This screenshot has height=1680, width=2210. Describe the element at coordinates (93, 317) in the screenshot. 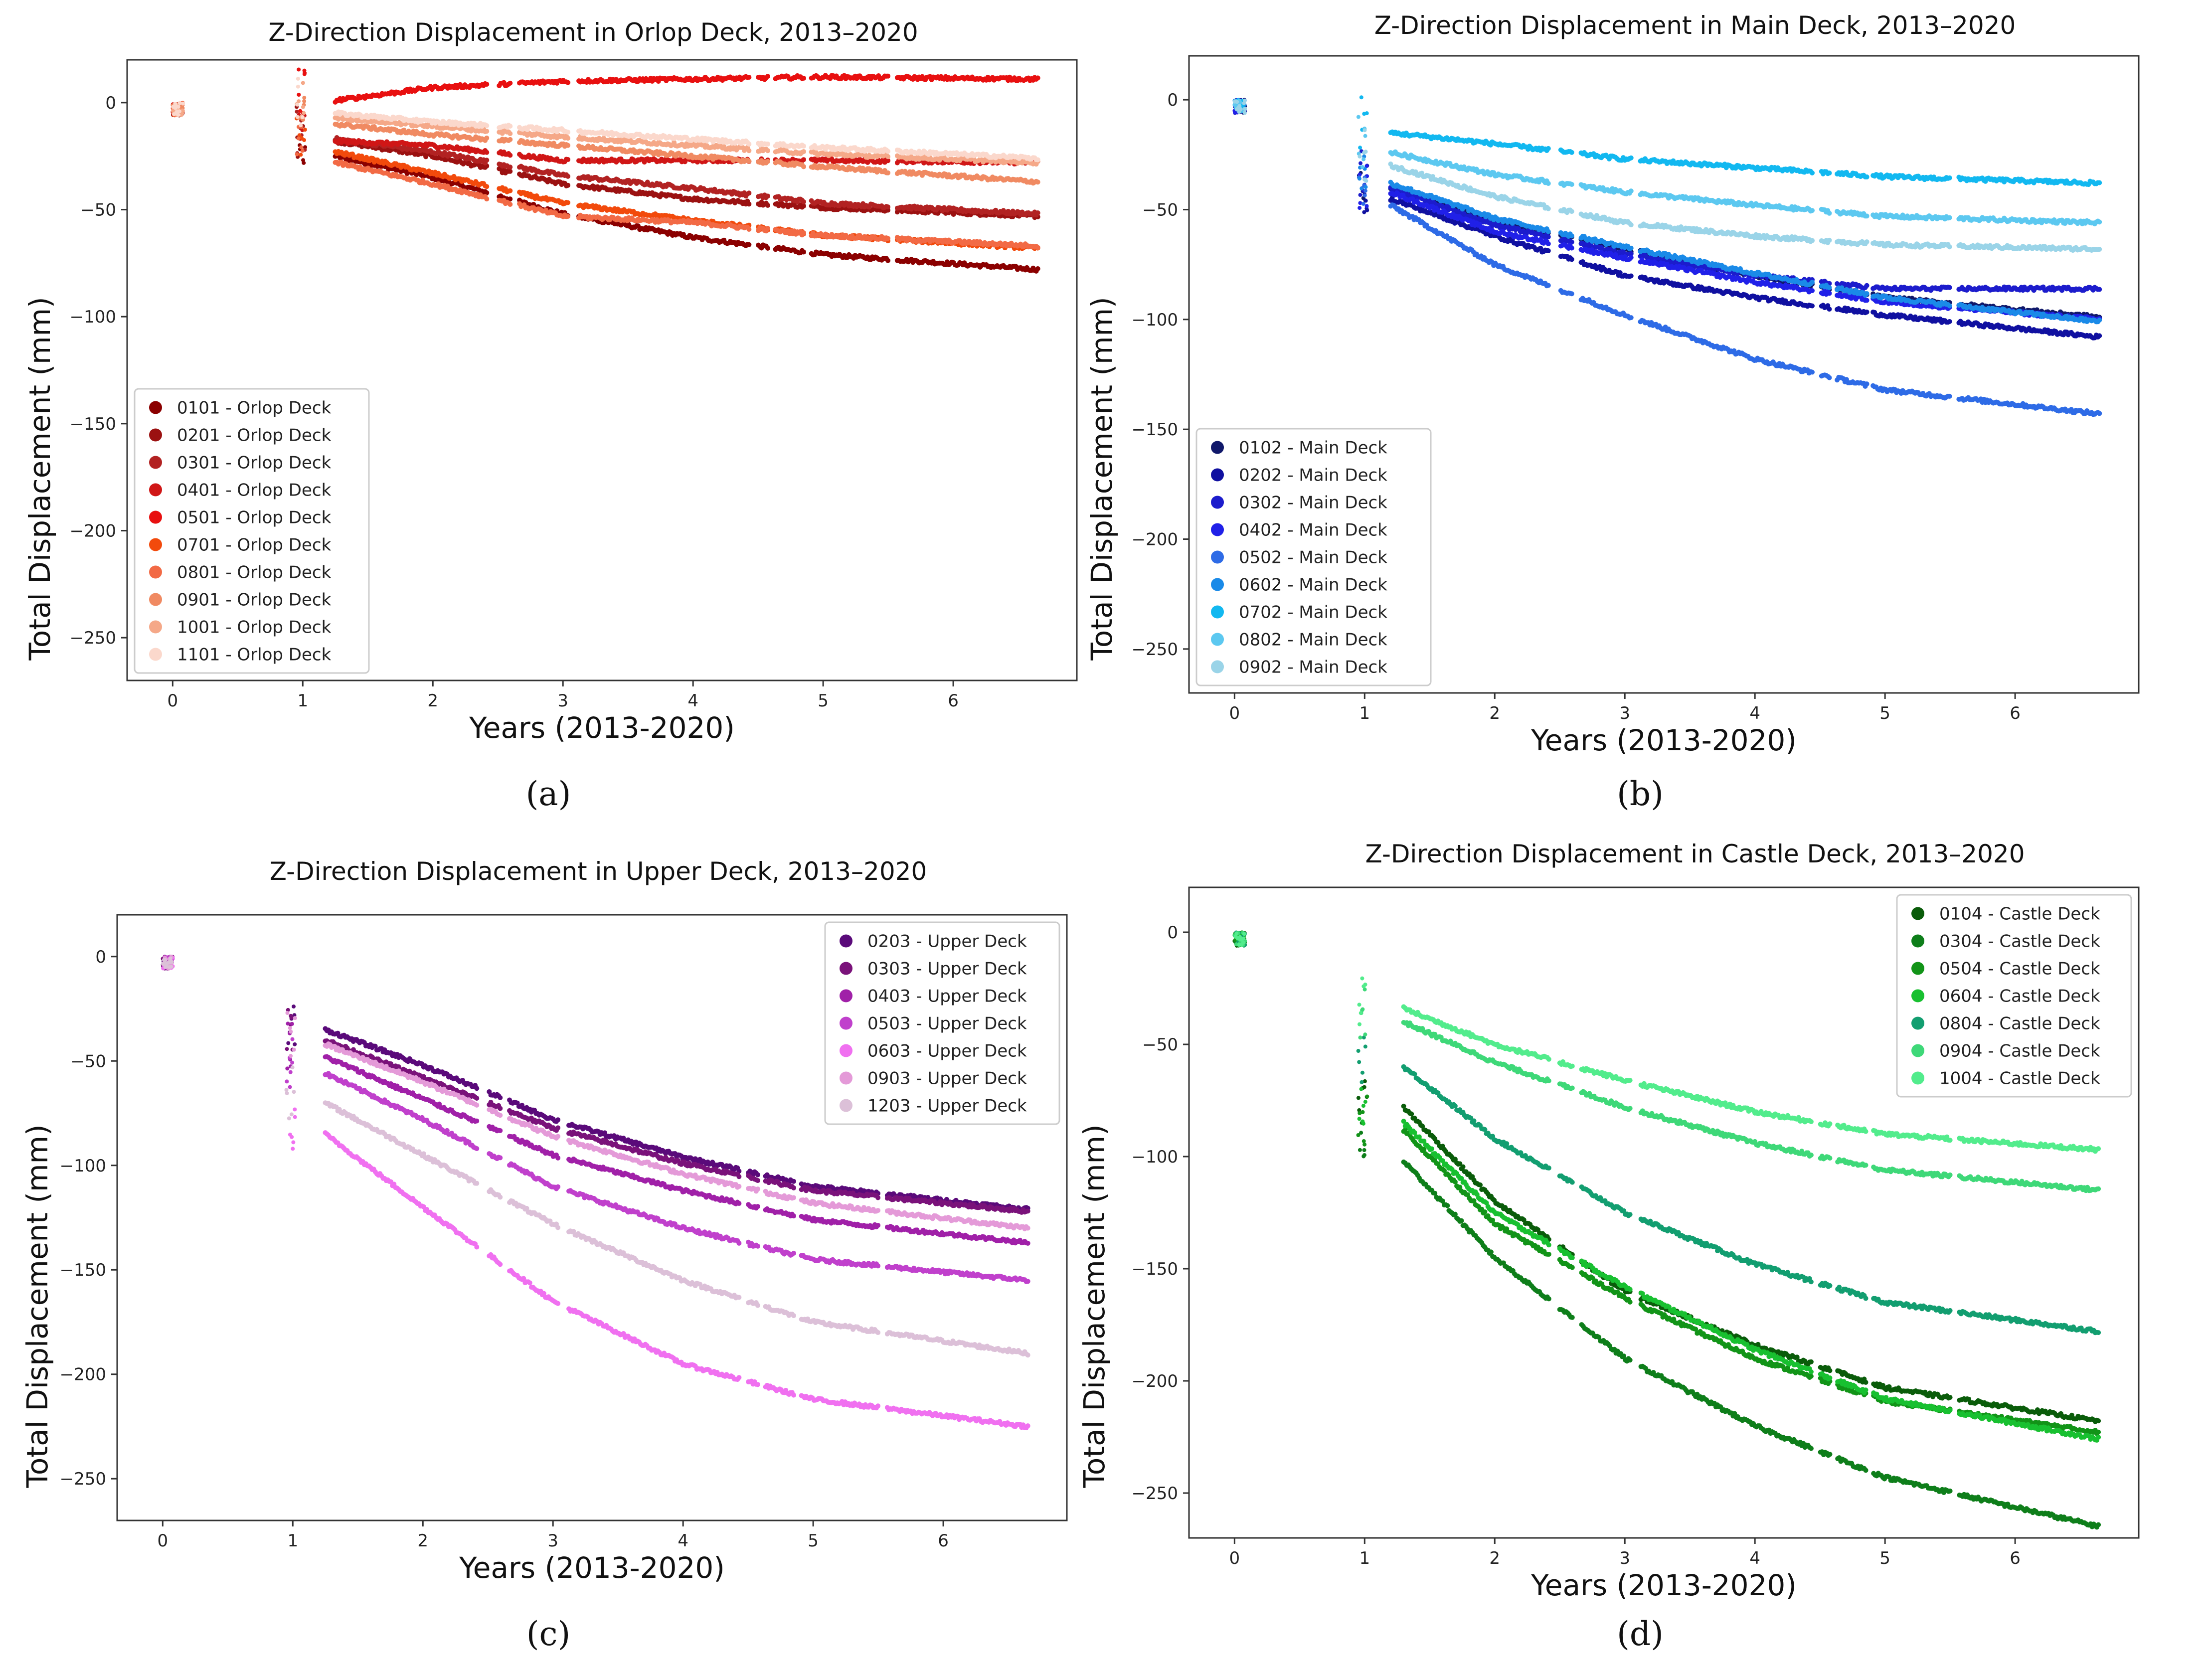

I see `y-tick-label: −100` at that location.